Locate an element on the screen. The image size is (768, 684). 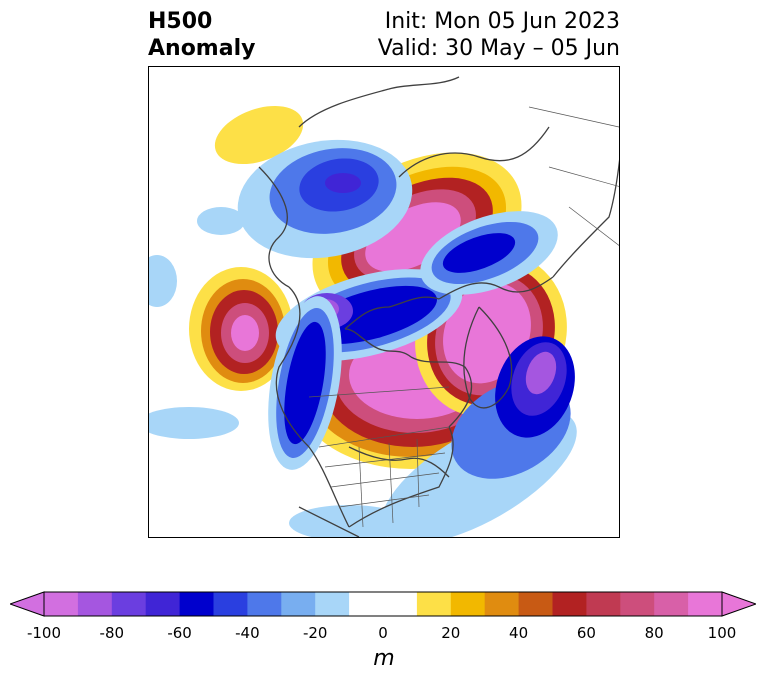
colorbar-tick-label: 60 is located at coordinates (586, 633).